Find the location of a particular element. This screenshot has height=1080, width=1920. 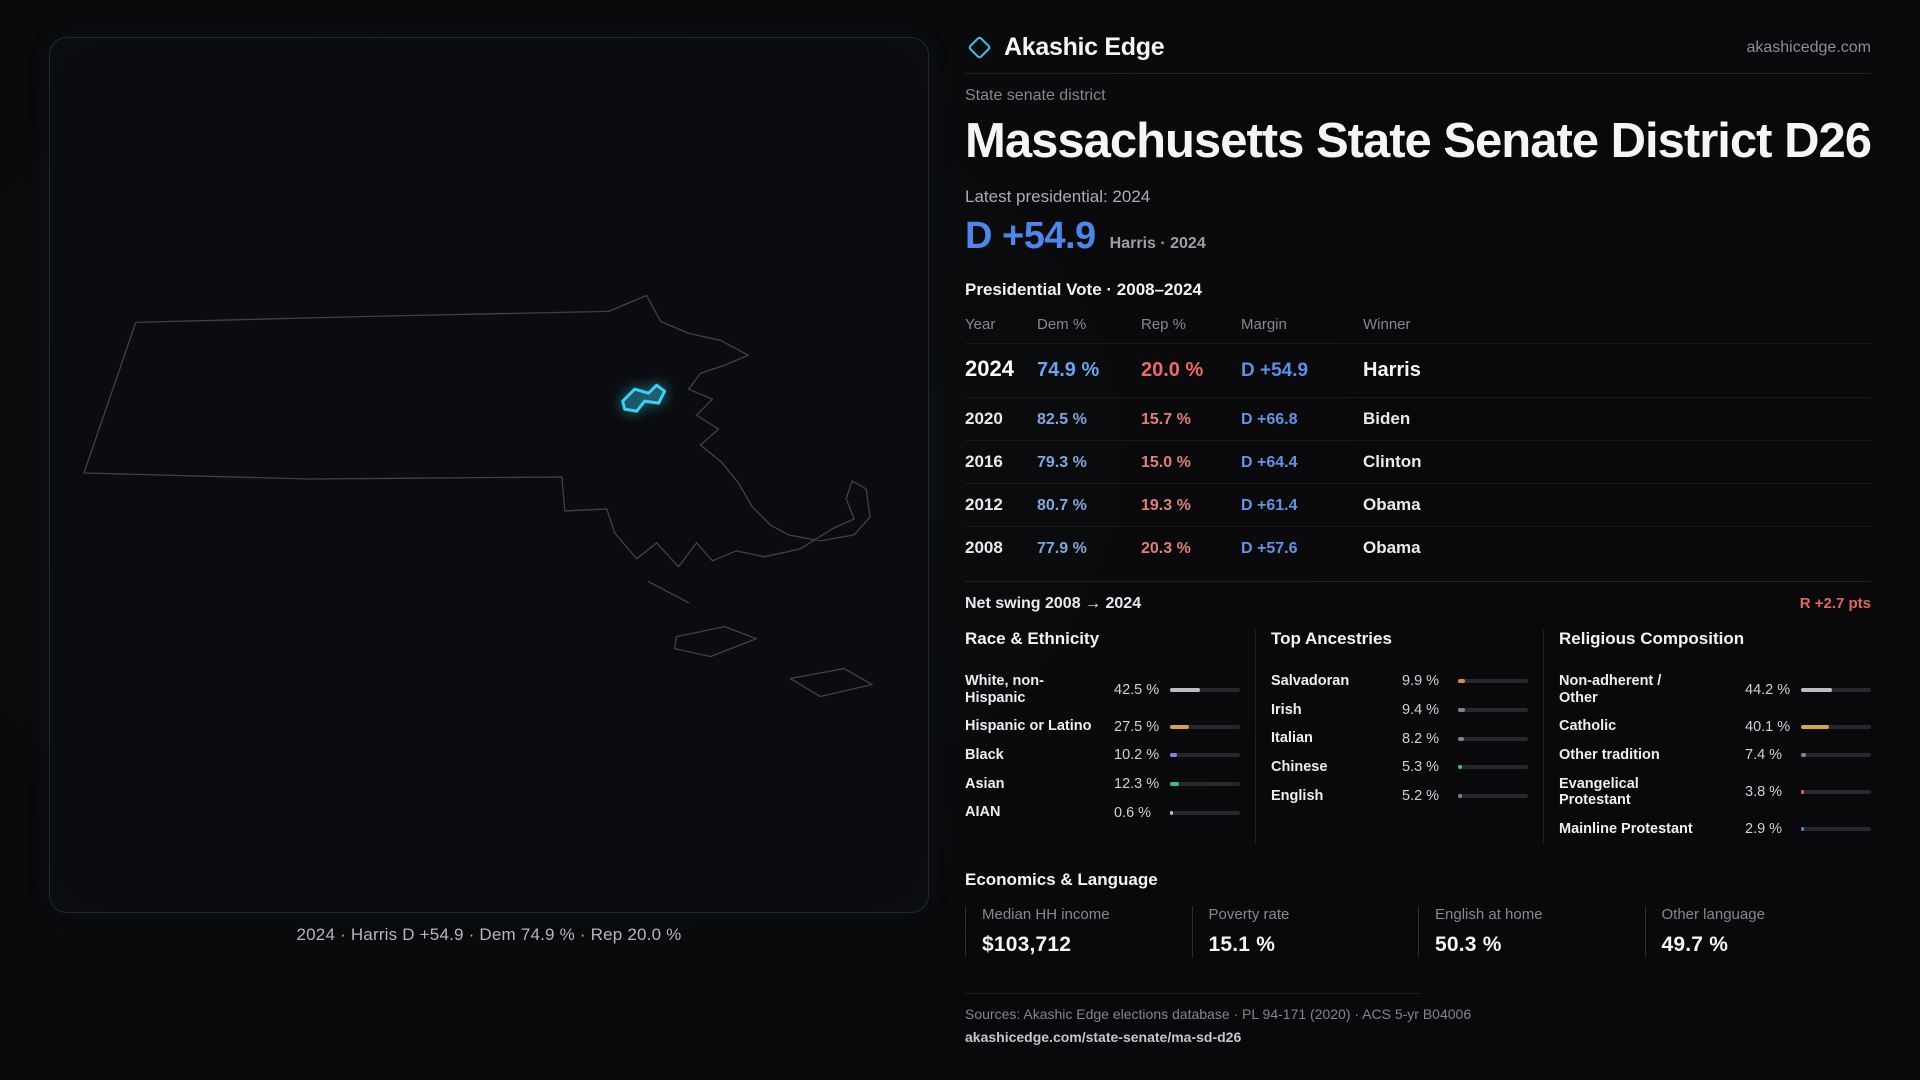

header-bar: Akashic Edge akashicedge.com is located at coordinates (1418, 47).